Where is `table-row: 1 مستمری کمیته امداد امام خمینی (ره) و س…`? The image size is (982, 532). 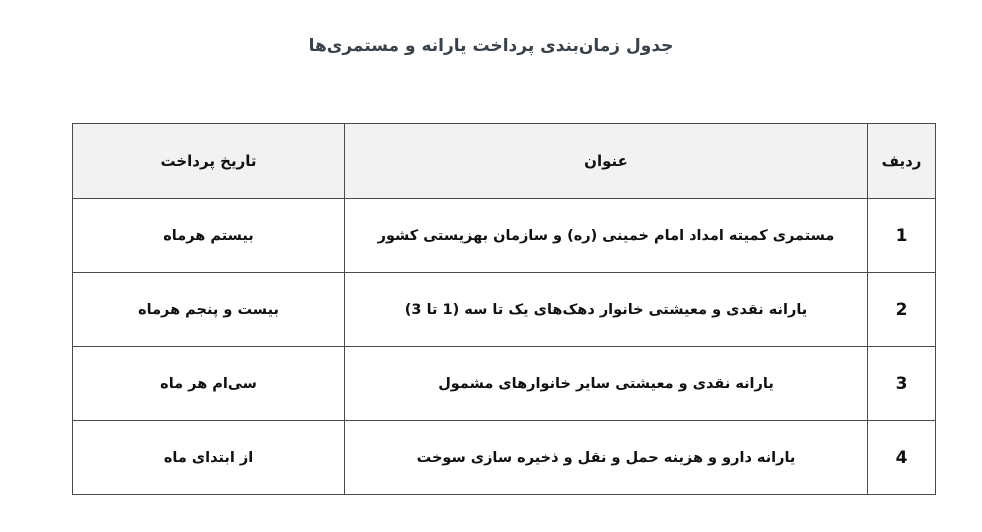 table-row: 1 مستمری کمیته امداد امام خمینی (ره) و س… is located at coordinates (504, 235).